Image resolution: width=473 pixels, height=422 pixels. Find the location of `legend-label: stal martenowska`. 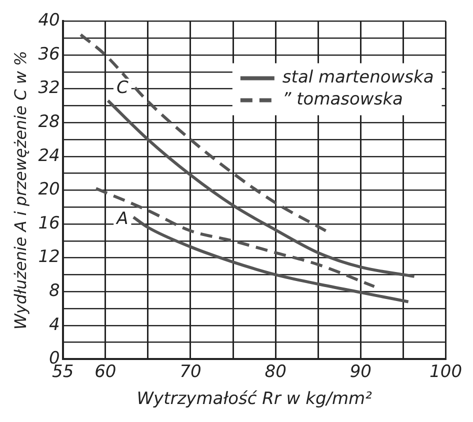

legend-label: stal martenowska is located at coordinates (358, 78).